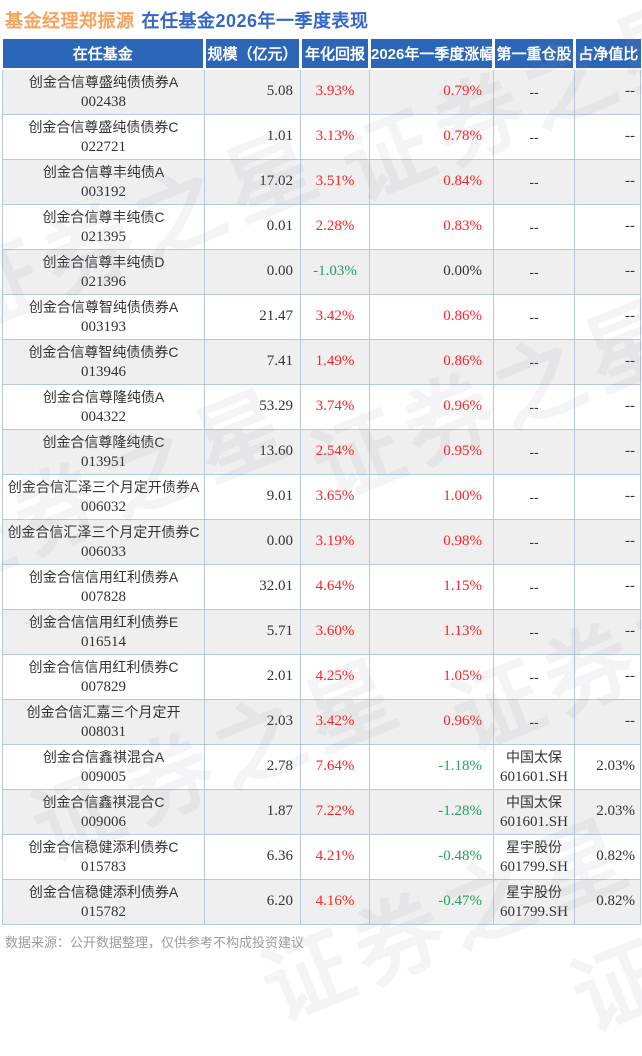 The image size is (642, 1056). What do you see at coordinates (252, 361) in the screenshot?
I see `fund-scale: 7.41` at bounding box center [252, 361].